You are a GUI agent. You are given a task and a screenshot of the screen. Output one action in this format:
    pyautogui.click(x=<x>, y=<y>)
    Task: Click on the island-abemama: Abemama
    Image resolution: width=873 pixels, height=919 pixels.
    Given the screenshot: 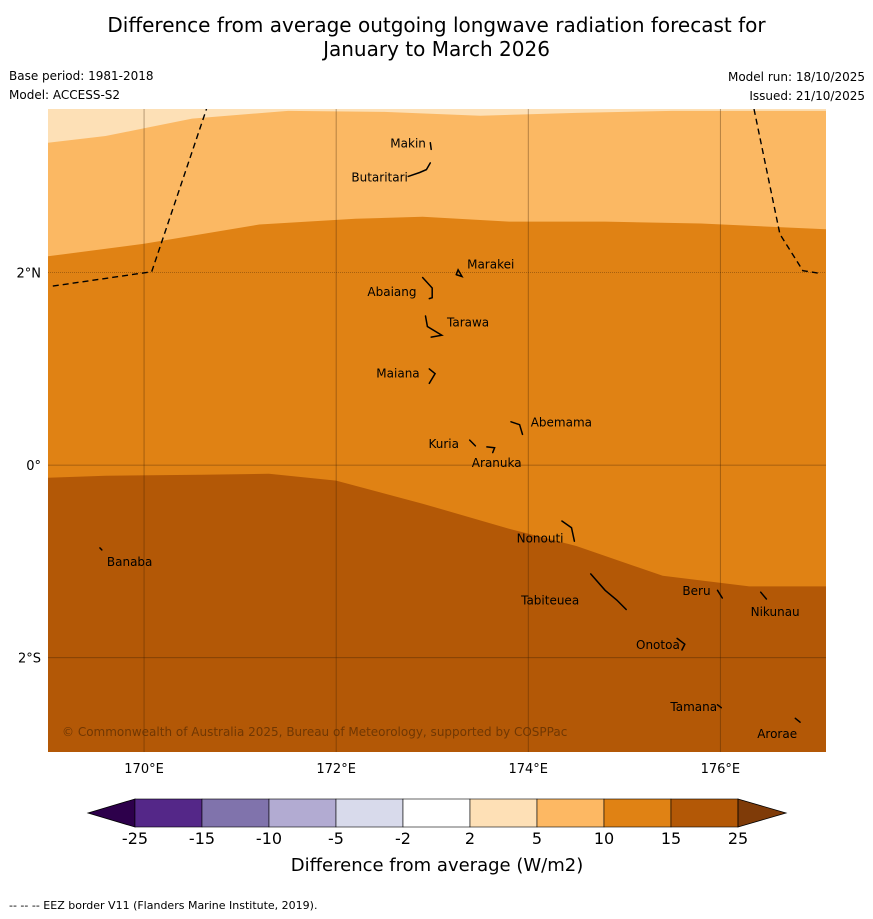 What is the action you would take?
    pyautogui.click(x=551, y=426)
    